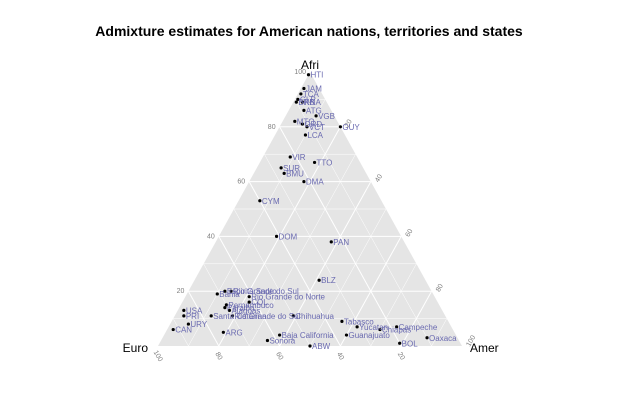 This screenshot has height=405, width=629. I want to click on point-label: Pernambuco, so click(251, 305).